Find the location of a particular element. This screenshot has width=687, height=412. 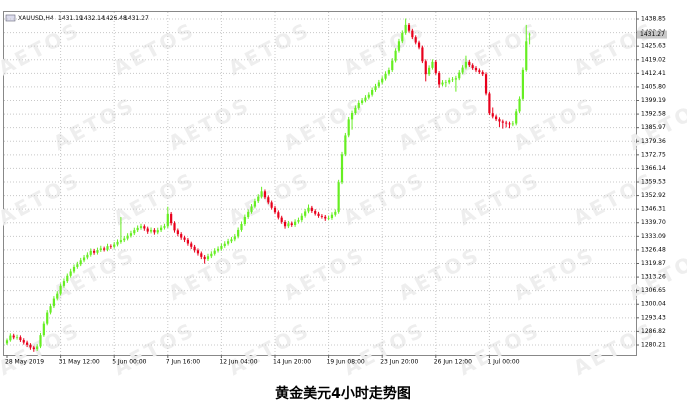

y-tick-label: 1339.70 is located at coordinates (653, 222).